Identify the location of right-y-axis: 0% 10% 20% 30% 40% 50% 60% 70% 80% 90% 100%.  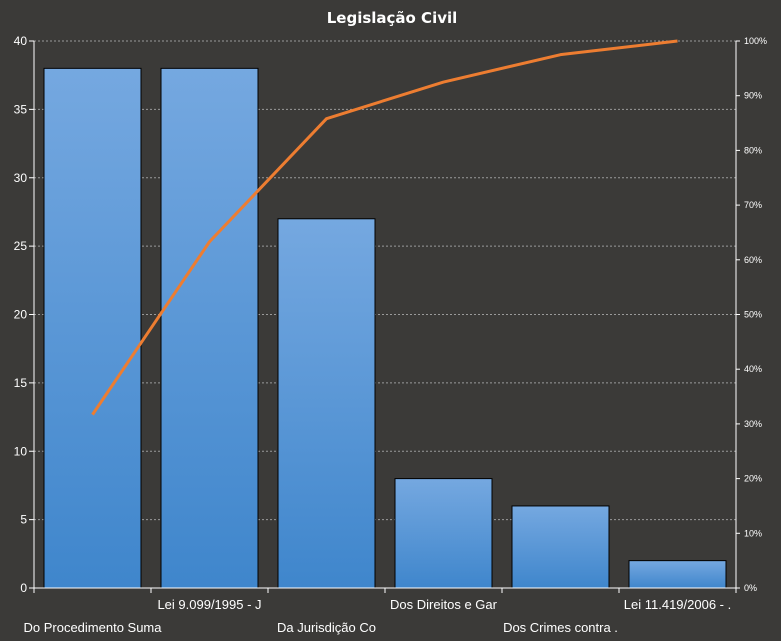
(751, 314).